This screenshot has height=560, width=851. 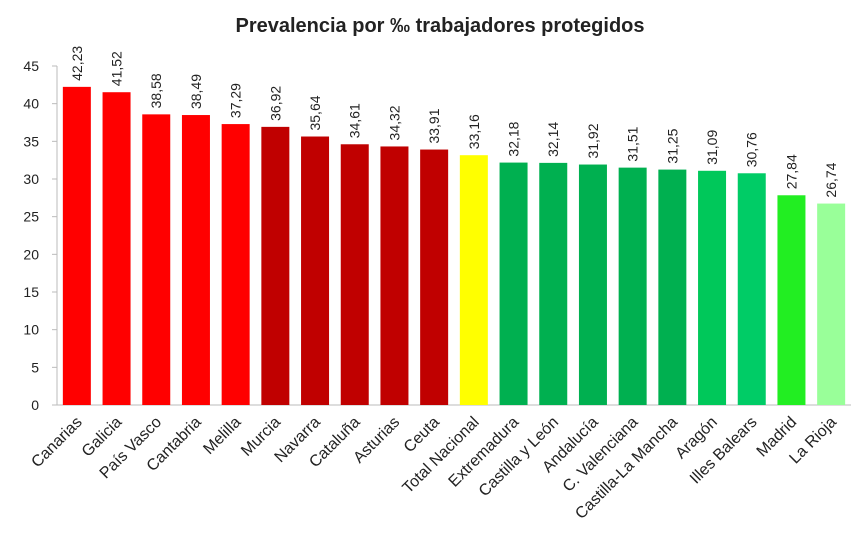 I want to click on value-label: 32,14, so click(x=553, y=139).